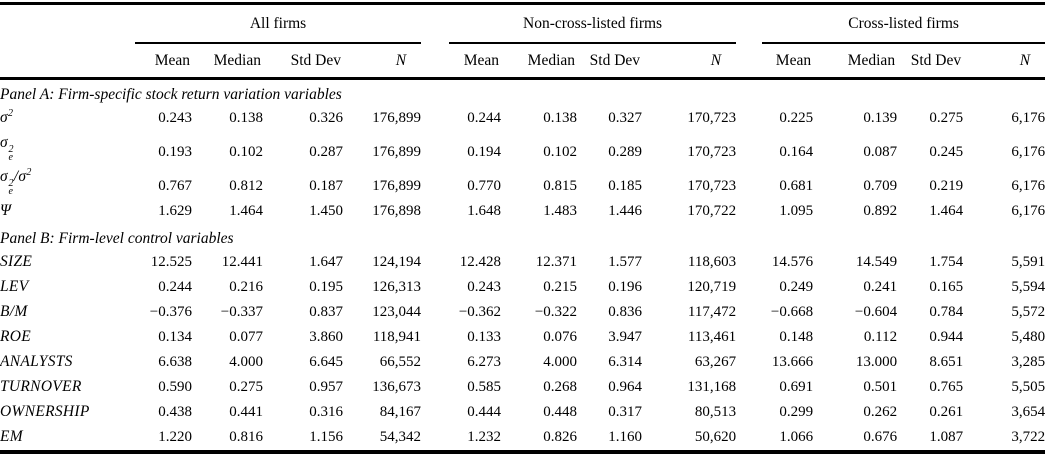  Describe the element at coordinates (397, 387) in the screenshot. I see `cell: 136,673` at that location.